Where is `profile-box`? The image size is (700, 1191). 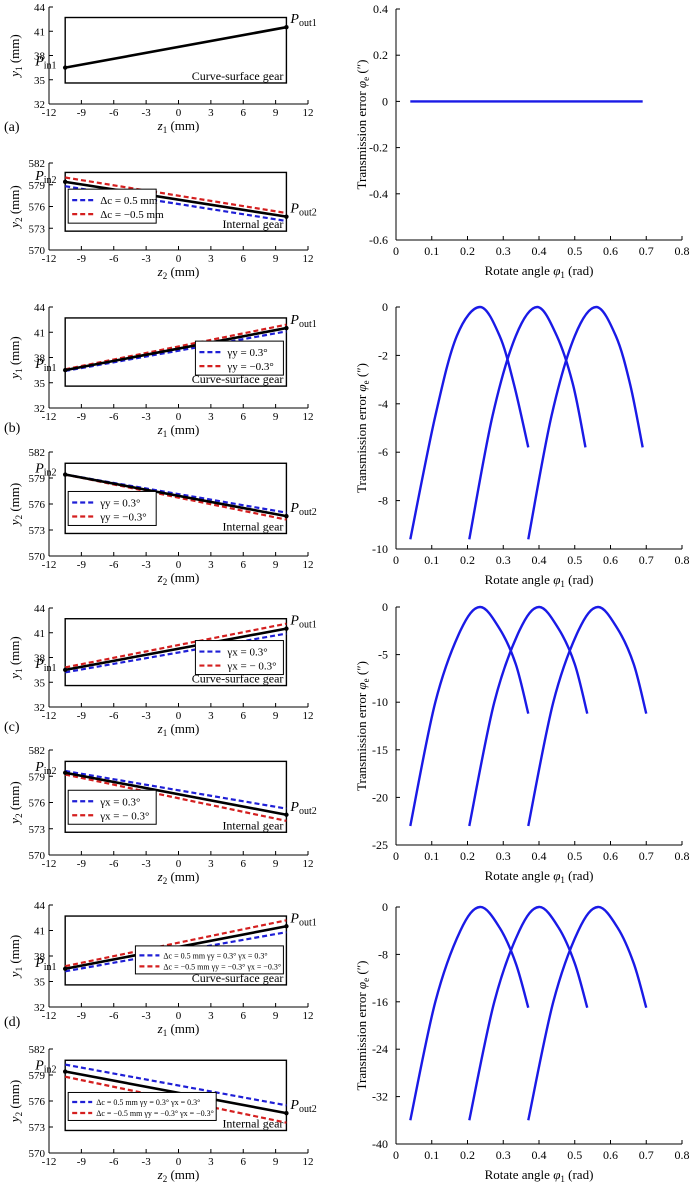
profile-box is located at coordinates (176, 498).